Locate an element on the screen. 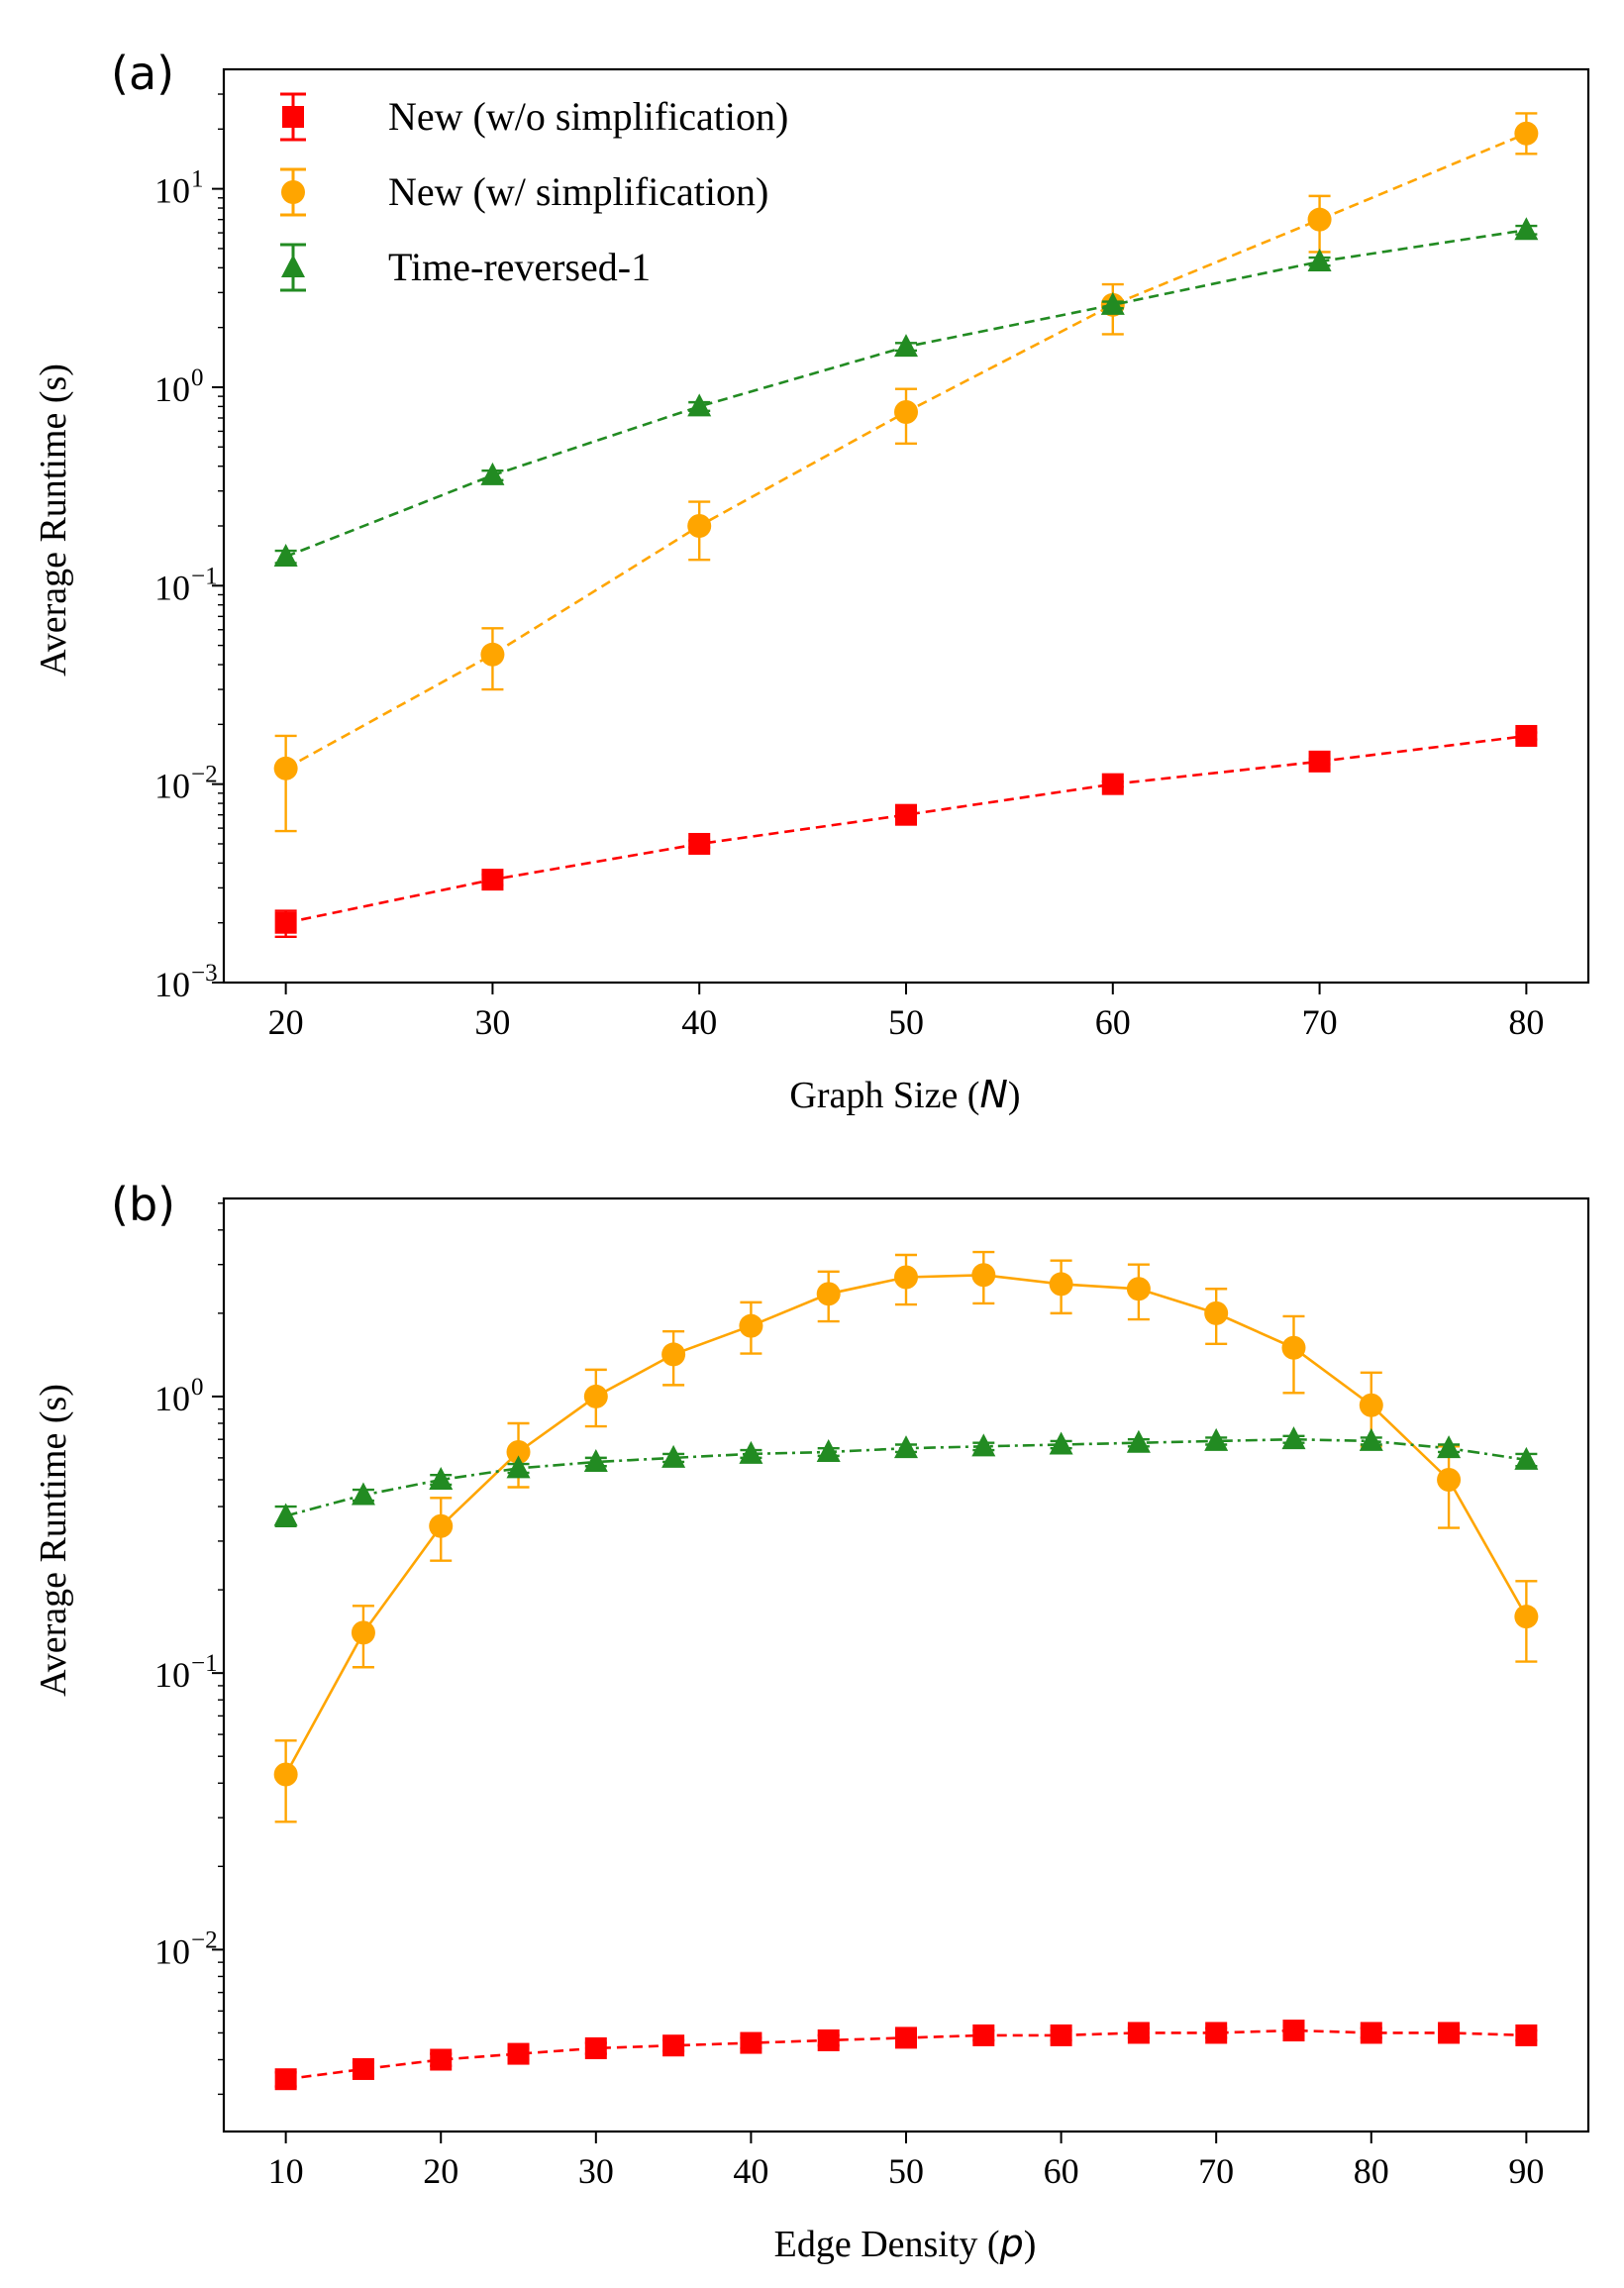 The image size is (1624, 2288). panel-a-x-tick-label: 60 is located at coordinates (1113, 1022).